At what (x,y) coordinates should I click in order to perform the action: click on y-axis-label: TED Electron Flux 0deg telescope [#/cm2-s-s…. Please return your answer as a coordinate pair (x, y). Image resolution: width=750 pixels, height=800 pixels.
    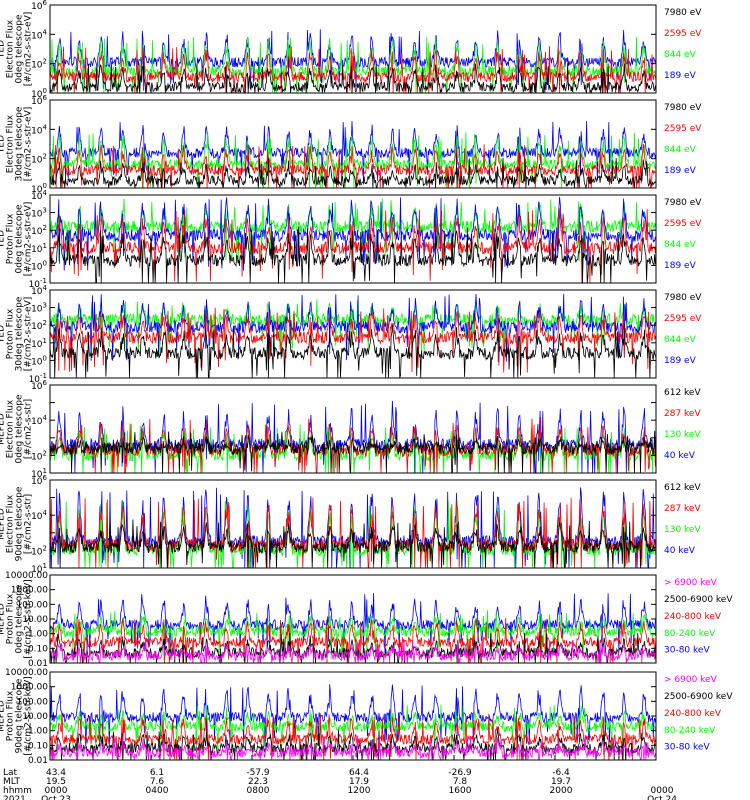
    Looking at the image, I should click on (17, 49).